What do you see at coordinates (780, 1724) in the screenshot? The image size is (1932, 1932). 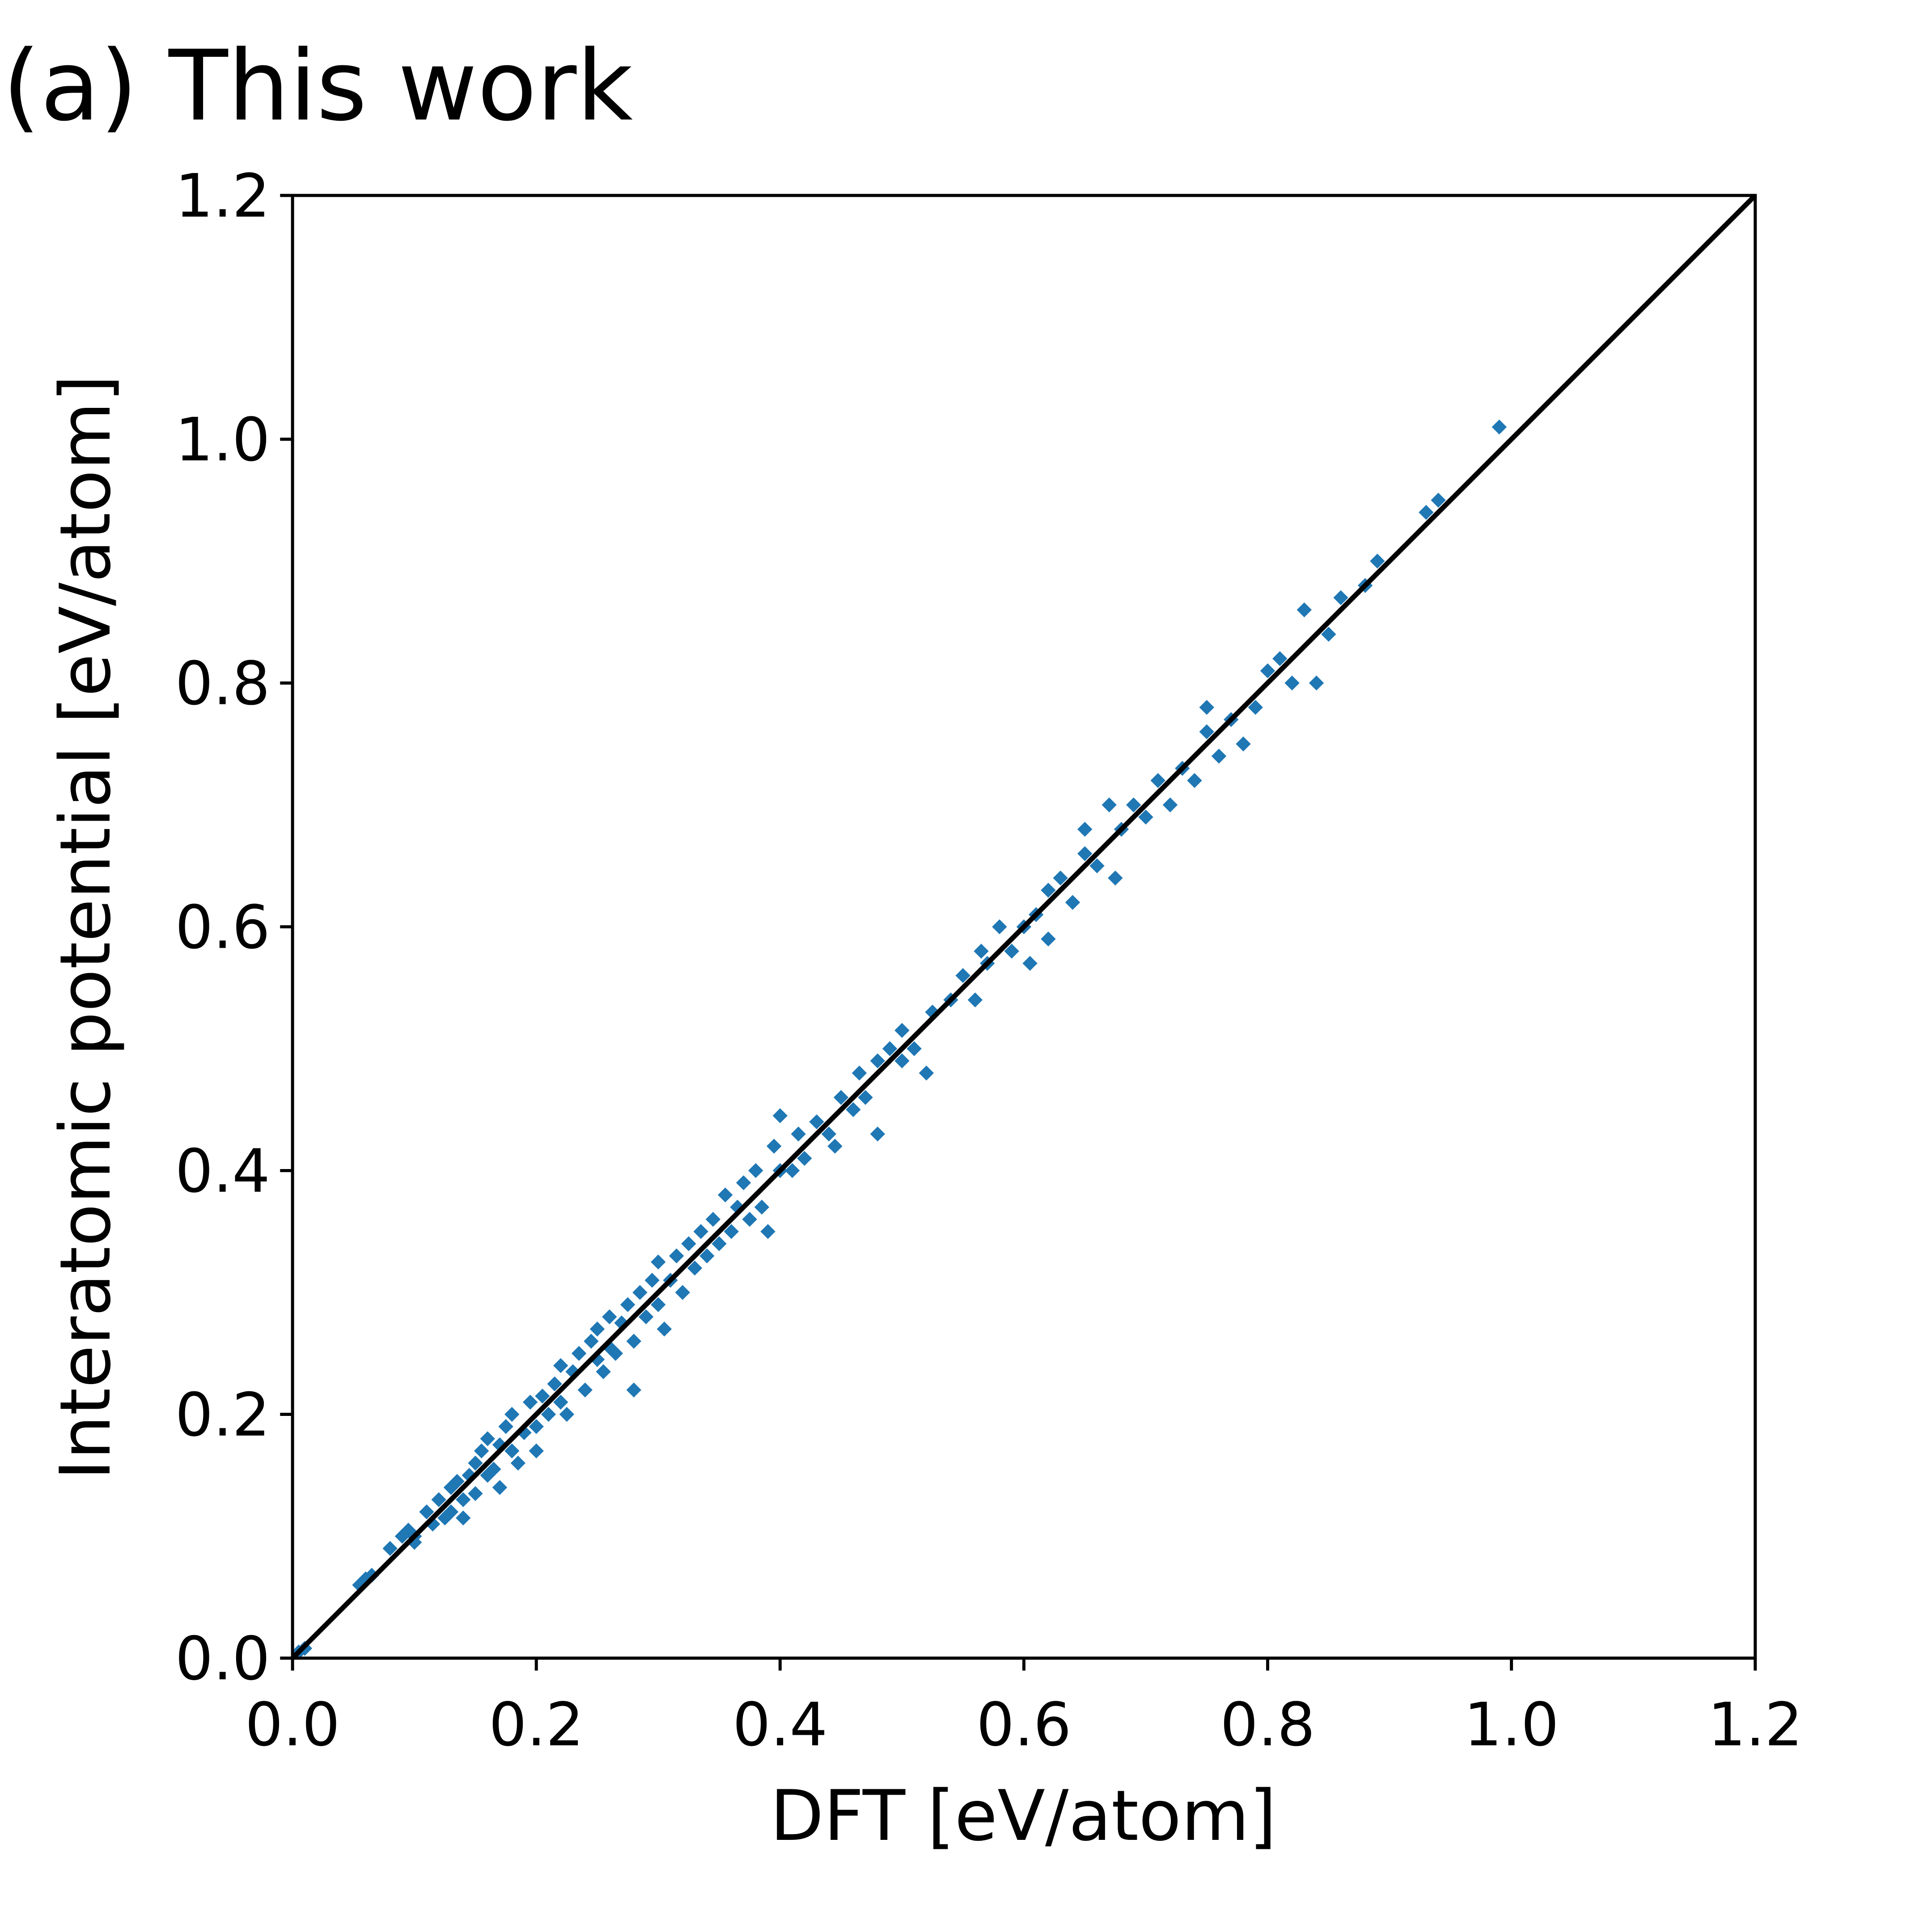 I see `x-tick-label: 0.4` at bounding box center [780, 1724].